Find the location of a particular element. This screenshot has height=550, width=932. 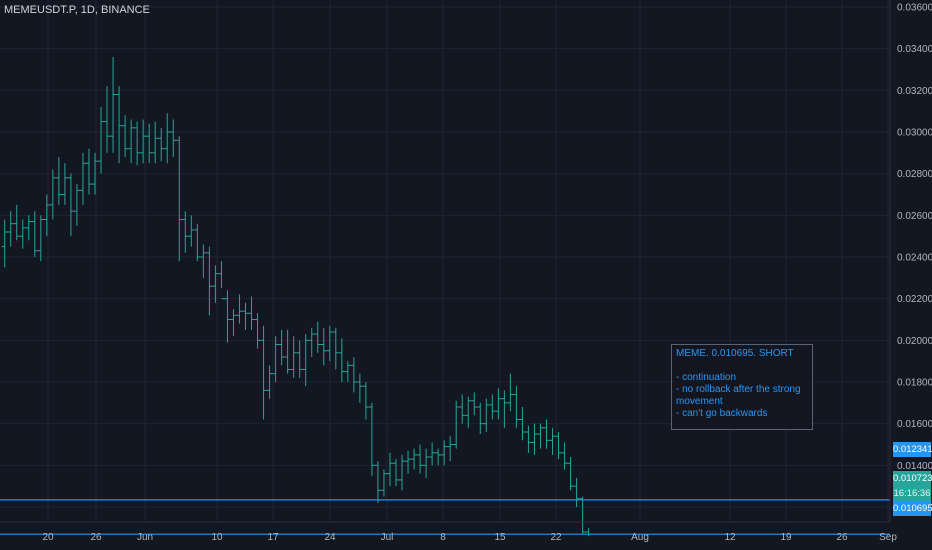

price-tick-label: 0.014000 is located at coordinates (914, 466).